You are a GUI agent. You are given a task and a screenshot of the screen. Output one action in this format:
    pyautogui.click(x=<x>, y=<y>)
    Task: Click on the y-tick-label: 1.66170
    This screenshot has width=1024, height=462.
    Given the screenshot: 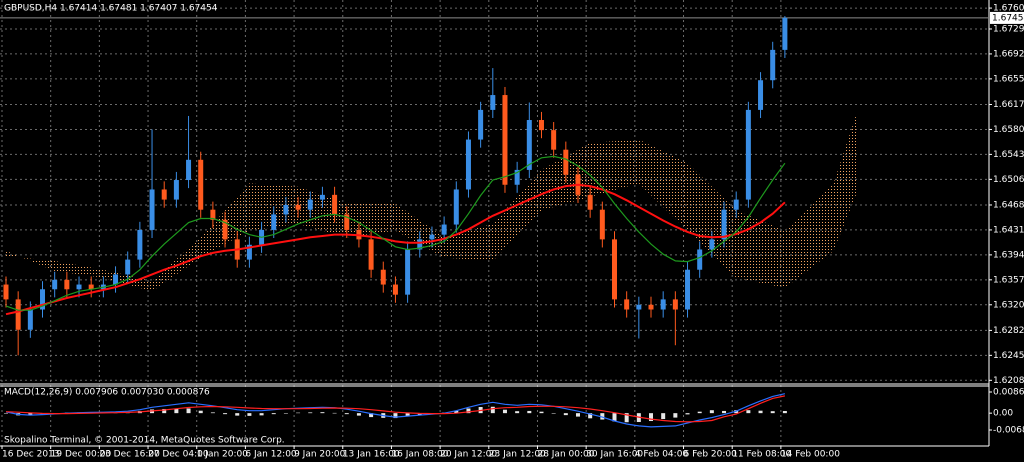 What is the action you would take?
    pyautogui.click(x=1008, y=105)
    